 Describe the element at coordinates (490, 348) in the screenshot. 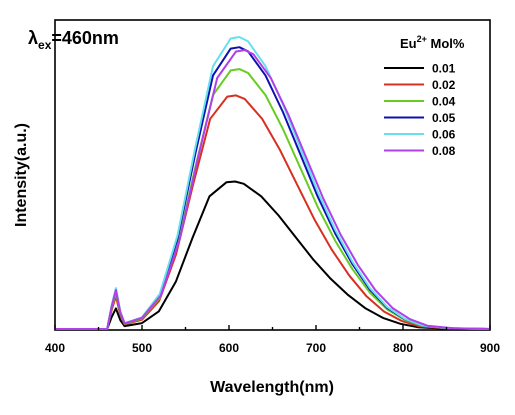

I see `x-tick-label: 900` at that location.